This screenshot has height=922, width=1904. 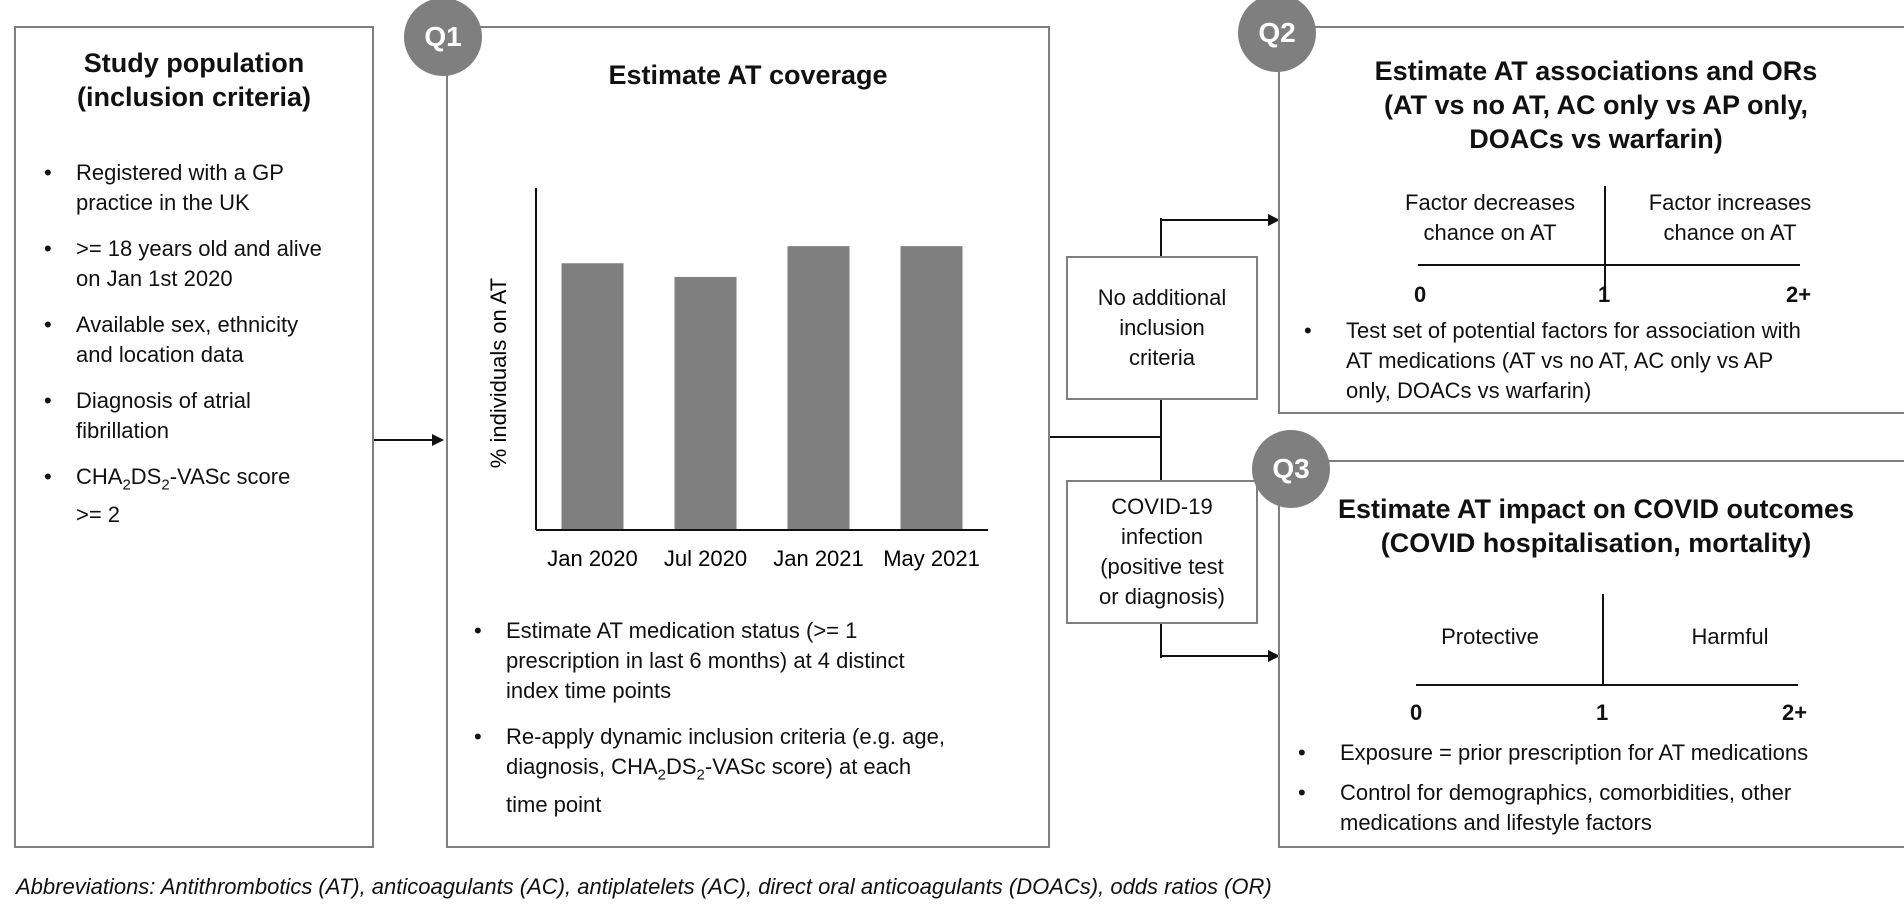 I want to click on q3-badge: Q3, so click(x=1291, y=469).